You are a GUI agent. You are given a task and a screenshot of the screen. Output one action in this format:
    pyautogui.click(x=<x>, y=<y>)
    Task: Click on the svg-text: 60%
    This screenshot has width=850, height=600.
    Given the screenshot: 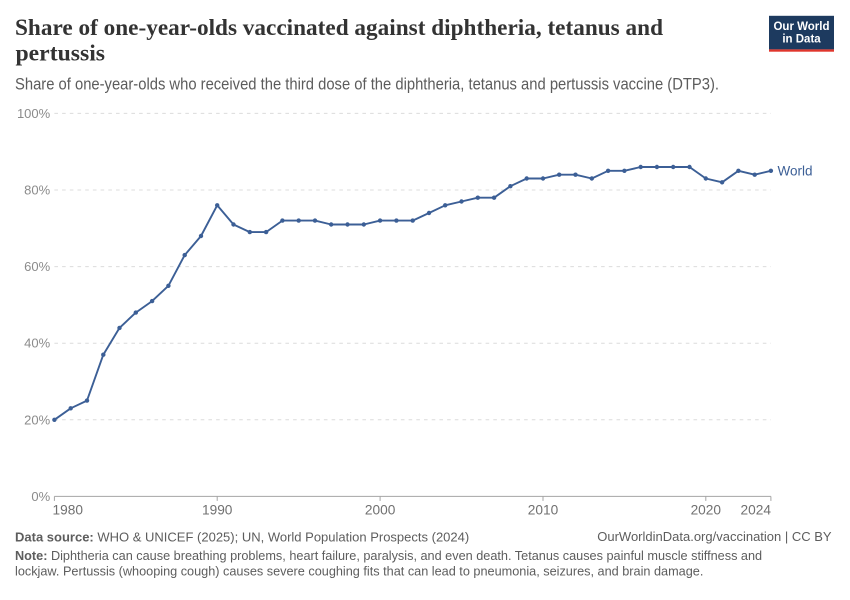 What is the action you would take?
    pyautogui.click(x=37, y=266)
    